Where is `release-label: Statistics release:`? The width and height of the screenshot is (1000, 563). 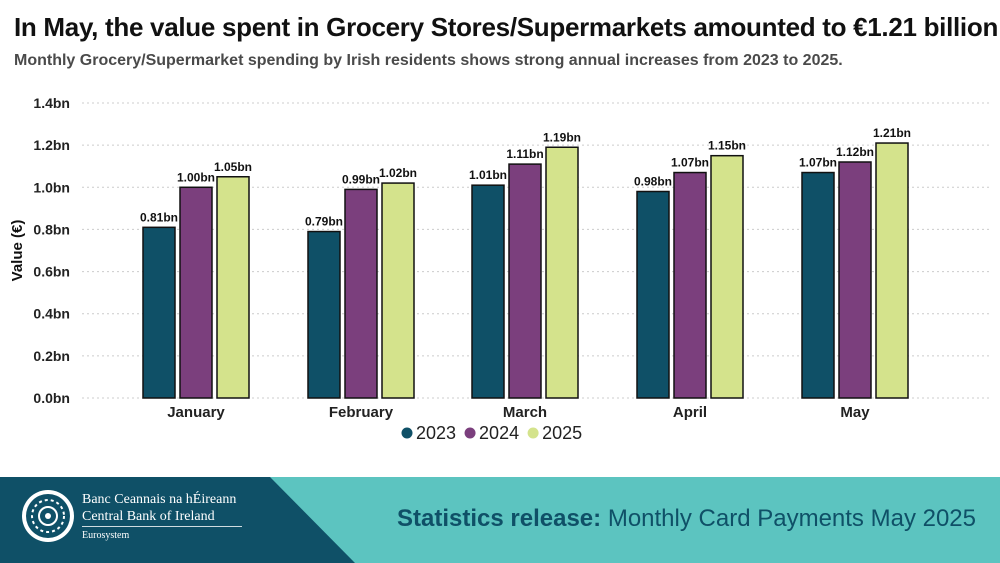 release-label: Statistics release: is located at coordinates (499, 518).